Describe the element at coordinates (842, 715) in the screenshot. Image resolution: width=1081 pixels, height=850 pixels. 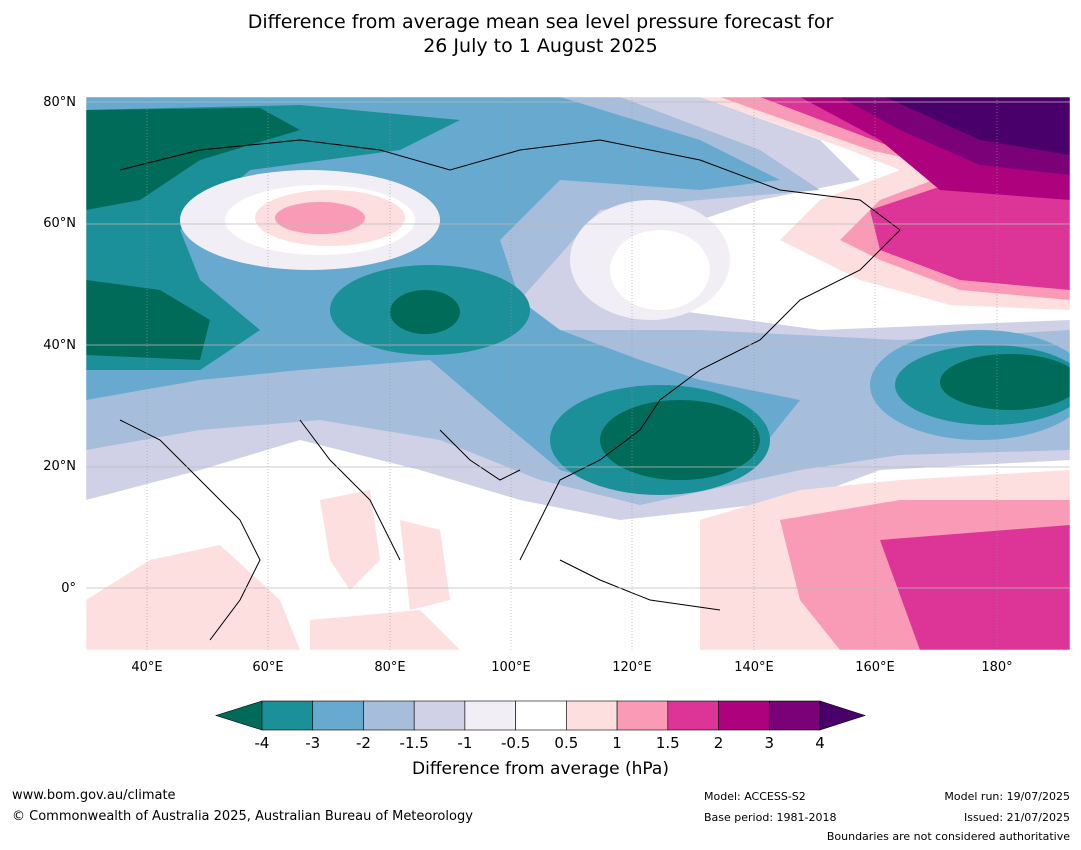
I see `colorbar-max-arrow` at that location.